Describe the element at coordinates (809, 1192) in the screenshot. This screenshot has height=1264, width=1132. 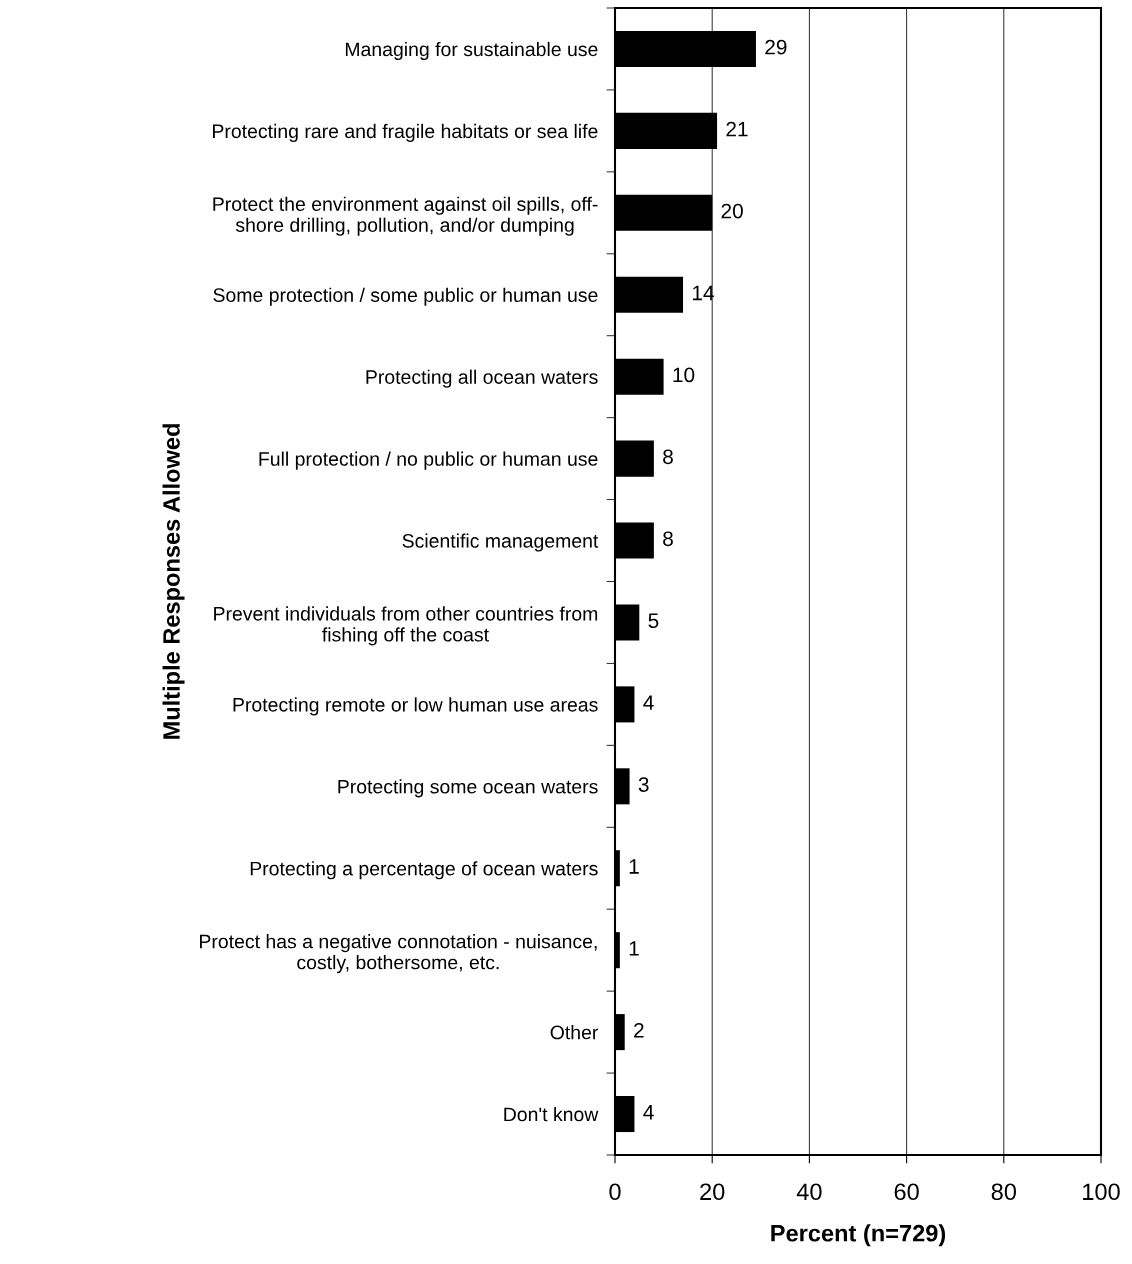
I see `x-tick-label: 40` at that location.